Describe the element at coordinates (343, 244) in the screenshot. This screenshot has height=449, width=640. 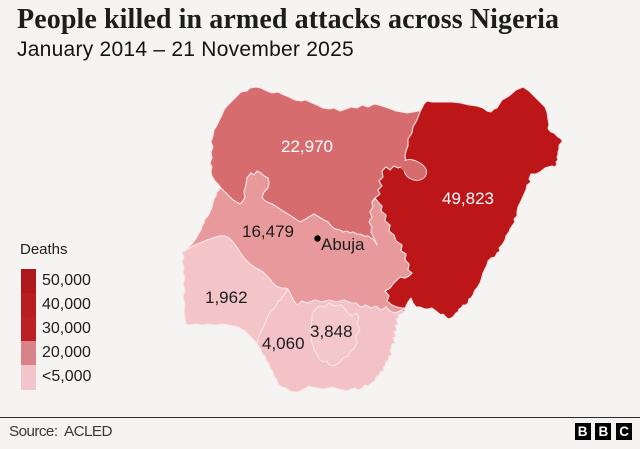
I see `svg-text: Abuja` at that location.